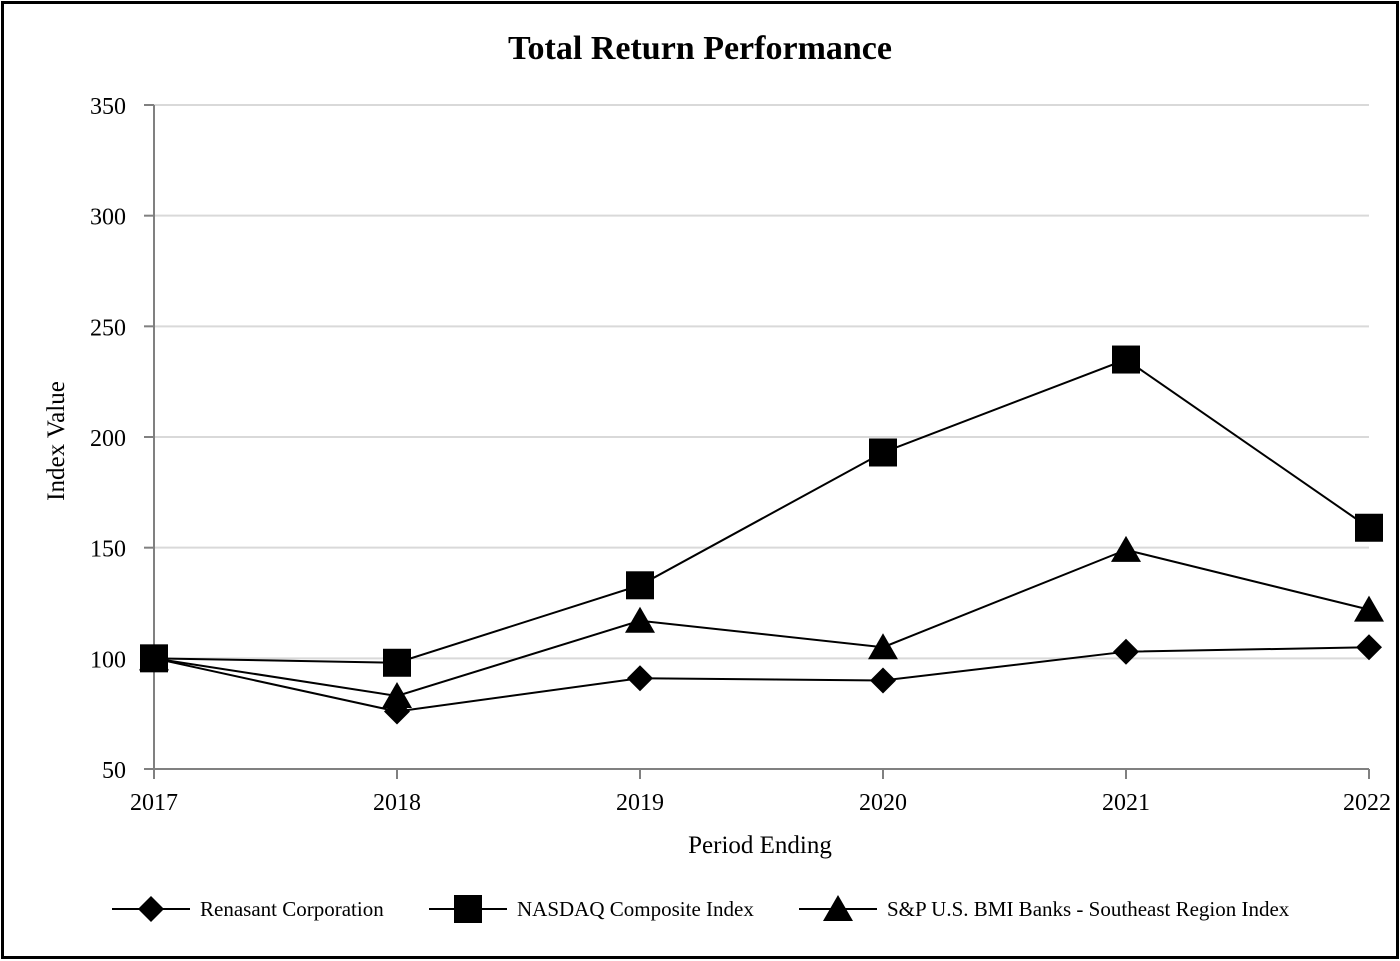  I want to click on y-tick-label: 200, so click(108, 439).